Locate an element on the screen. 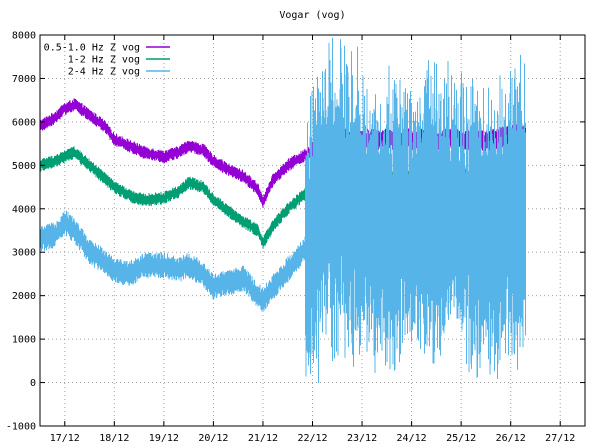 The height and width of the screenshot is (448, 600). legend-label: 0.5-1.0 Hz Z vog is located at coordinates (92, 48).